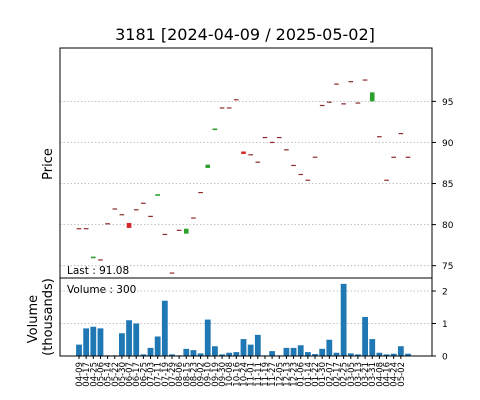 The image size is (480, 400). What do you see at coordinates (152, 374) in the screenshot?
I see `x-tick-label: 07-03` at bounding box center [152, 374].